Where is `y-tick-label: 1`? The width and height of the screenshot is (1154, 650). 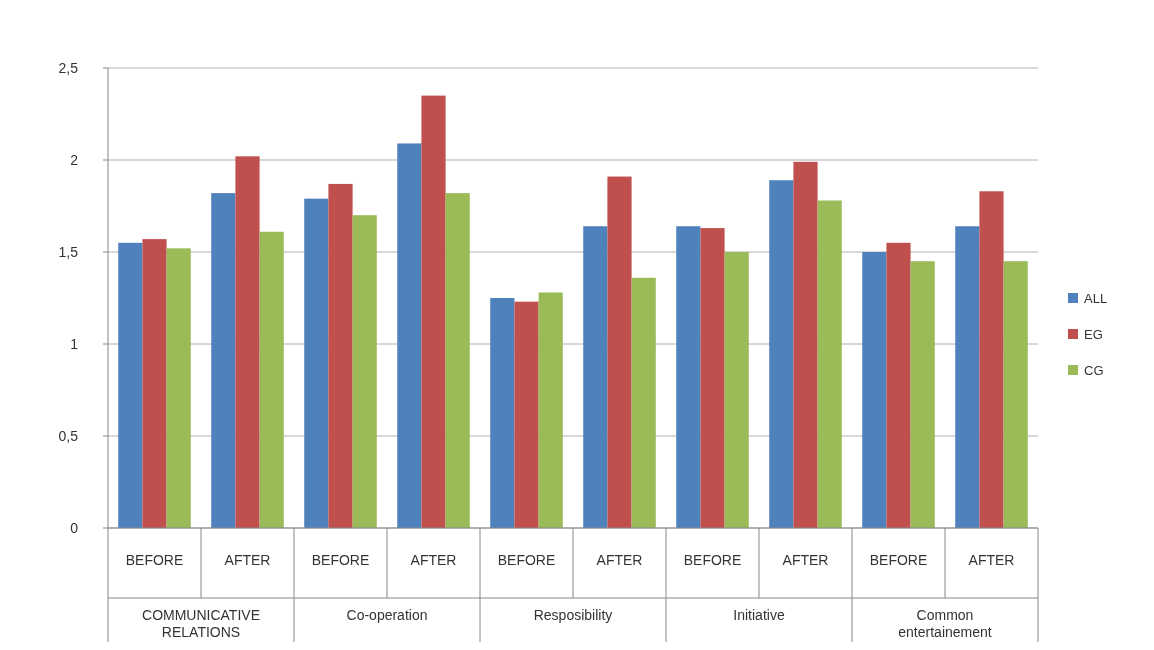
y-tick-label: 1 is located at coordinates (74, 343).